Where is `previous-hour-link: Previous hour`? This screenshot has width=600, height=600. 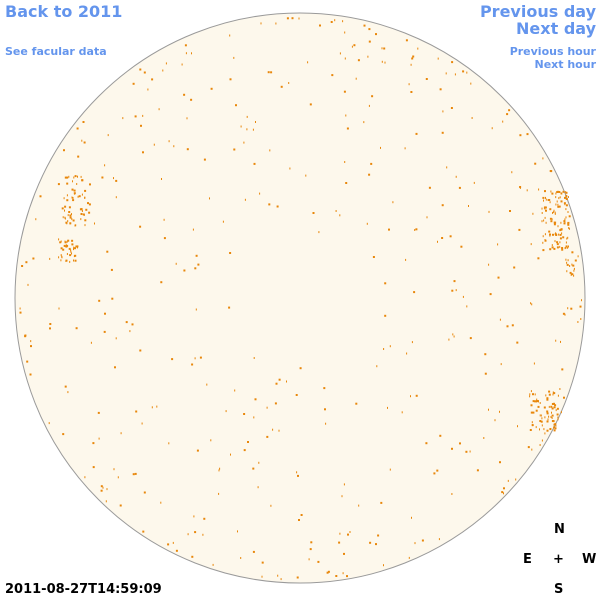 previous-hour-link: Previous hour is located at coordinates (552, 51).